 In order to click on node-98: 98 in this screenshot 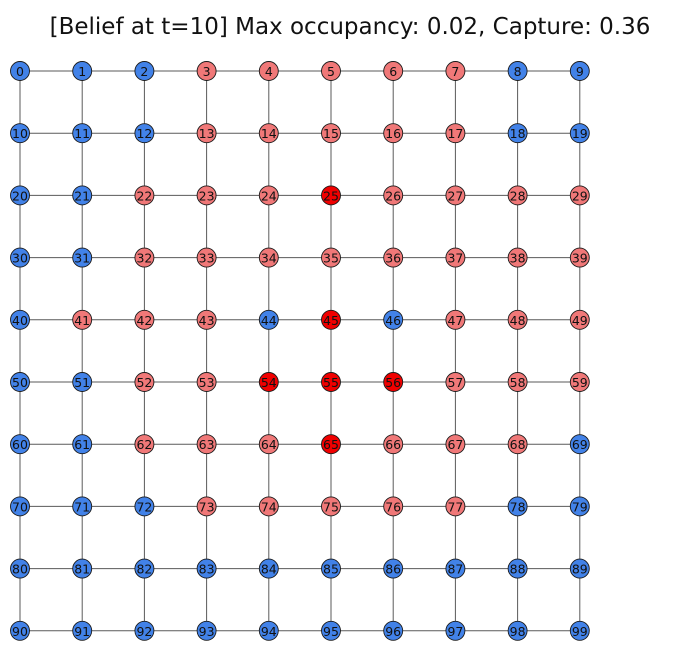, I will do `click(517, 630)`.